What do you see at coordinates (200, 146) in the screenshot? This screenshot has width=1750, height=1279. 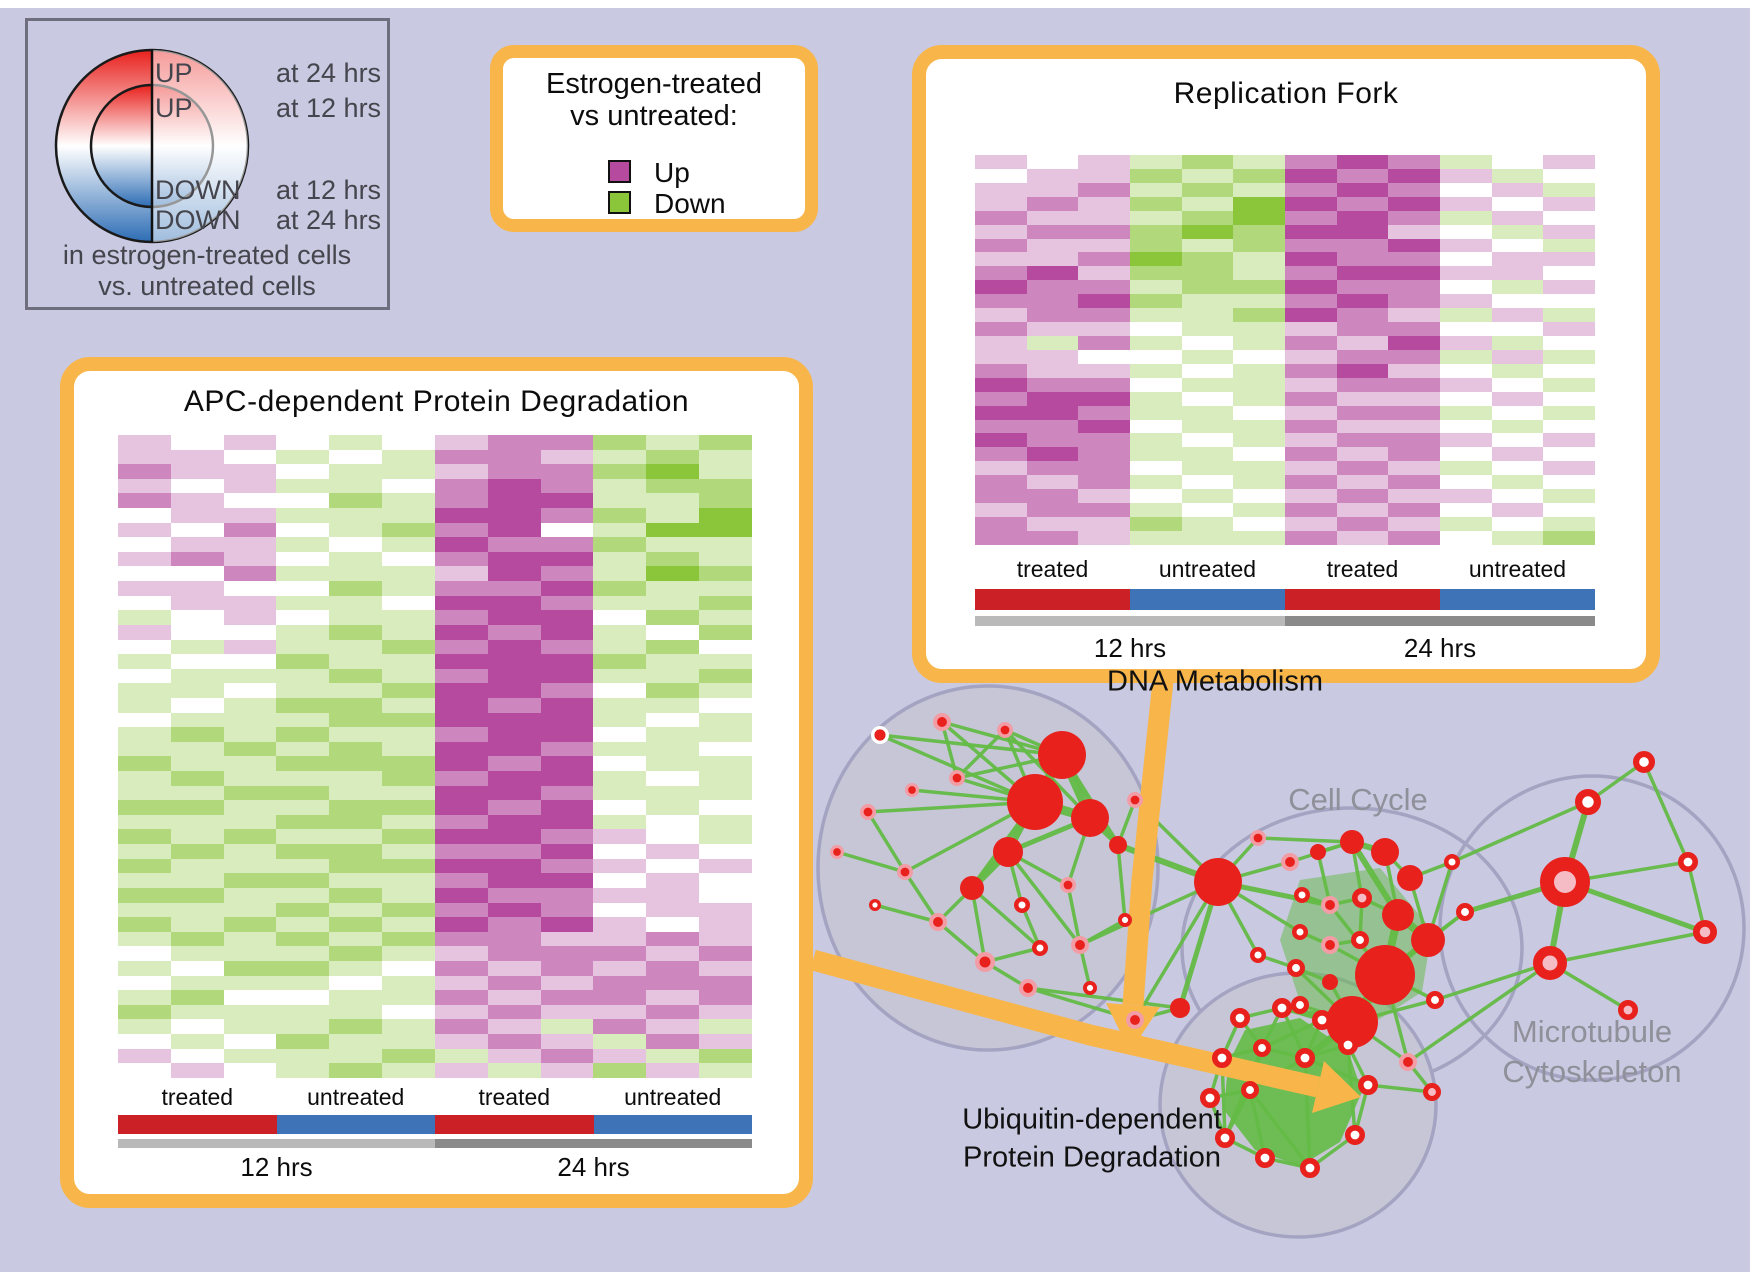 I see `faded-right-half` at bounding box center [200, 146].